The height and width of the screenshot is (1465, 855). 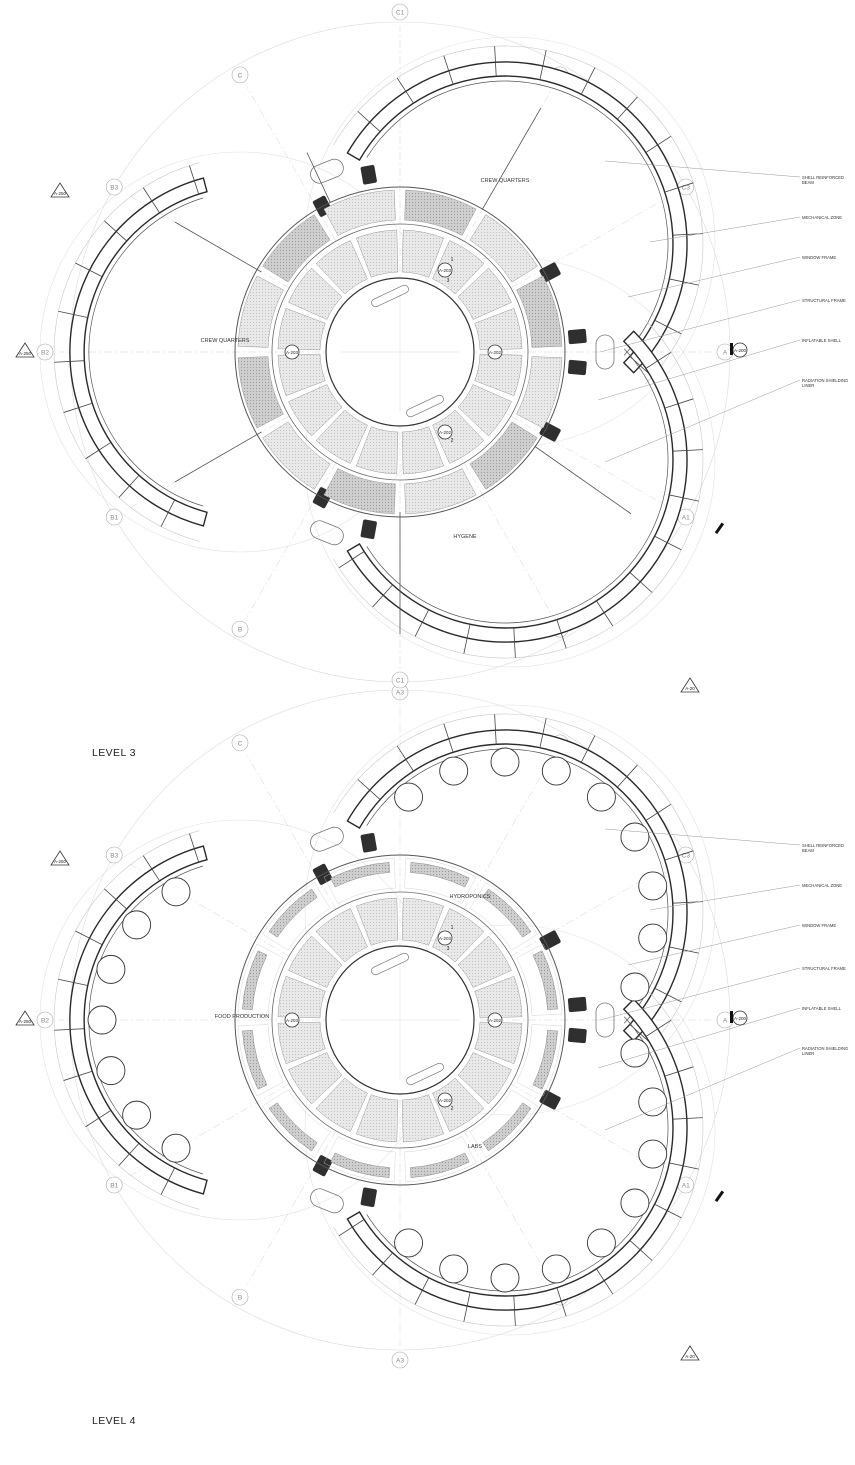 I want to click on core-outer-ring, so click(x=400, y=1020).